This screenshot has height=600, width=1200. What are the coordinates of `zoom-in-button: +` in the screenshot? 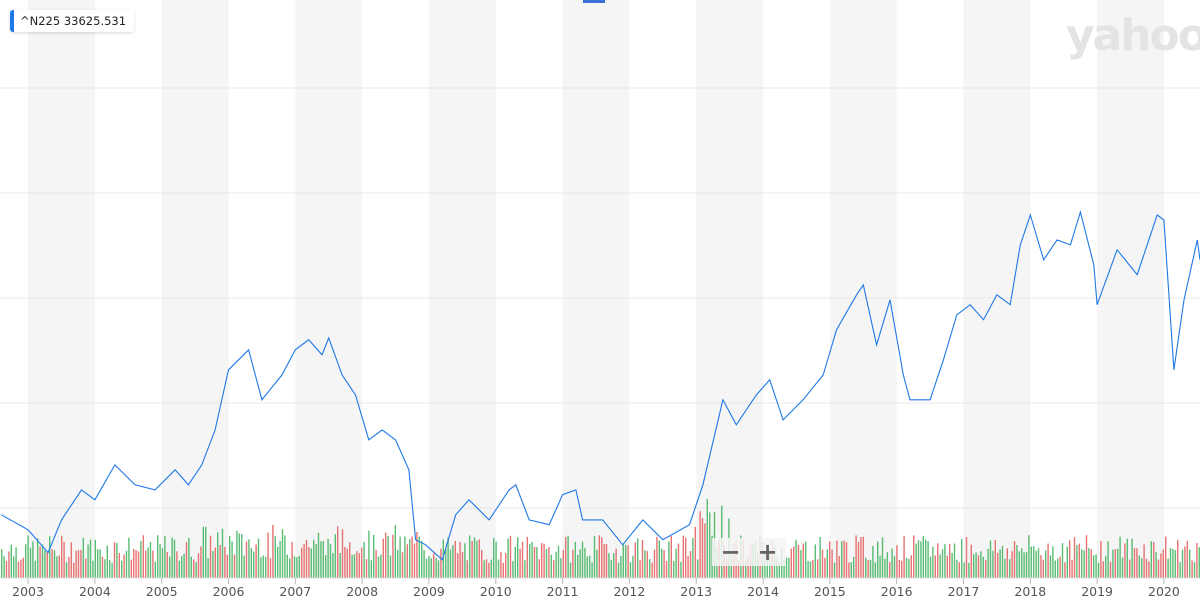 It's located at (767, 552).